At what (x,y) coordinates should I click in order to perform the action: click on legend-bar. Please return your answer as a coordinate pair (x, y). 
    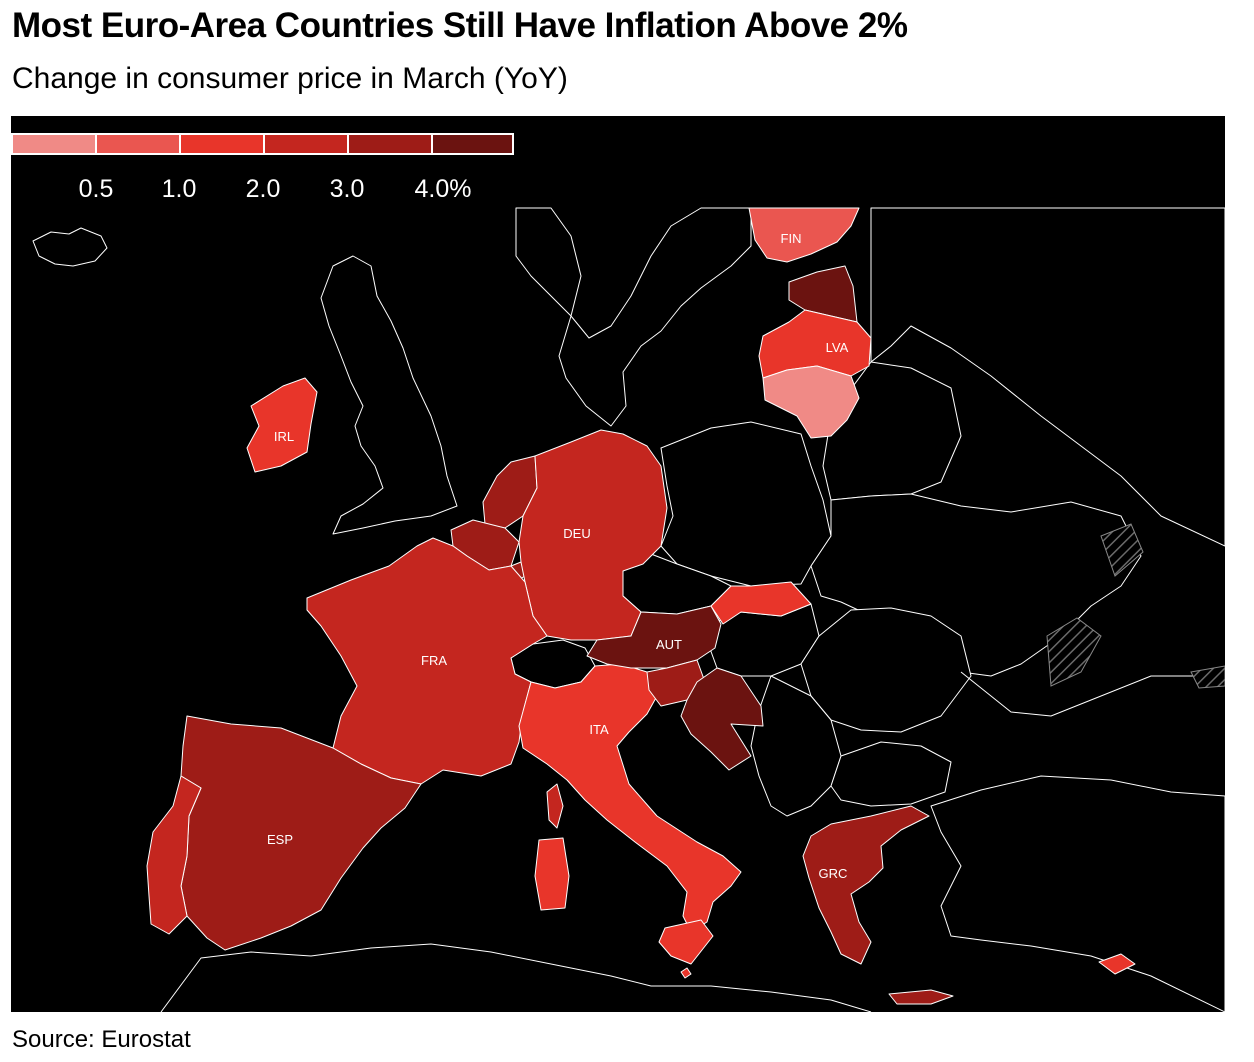
    Looking at the image, I should click on (262, 144).